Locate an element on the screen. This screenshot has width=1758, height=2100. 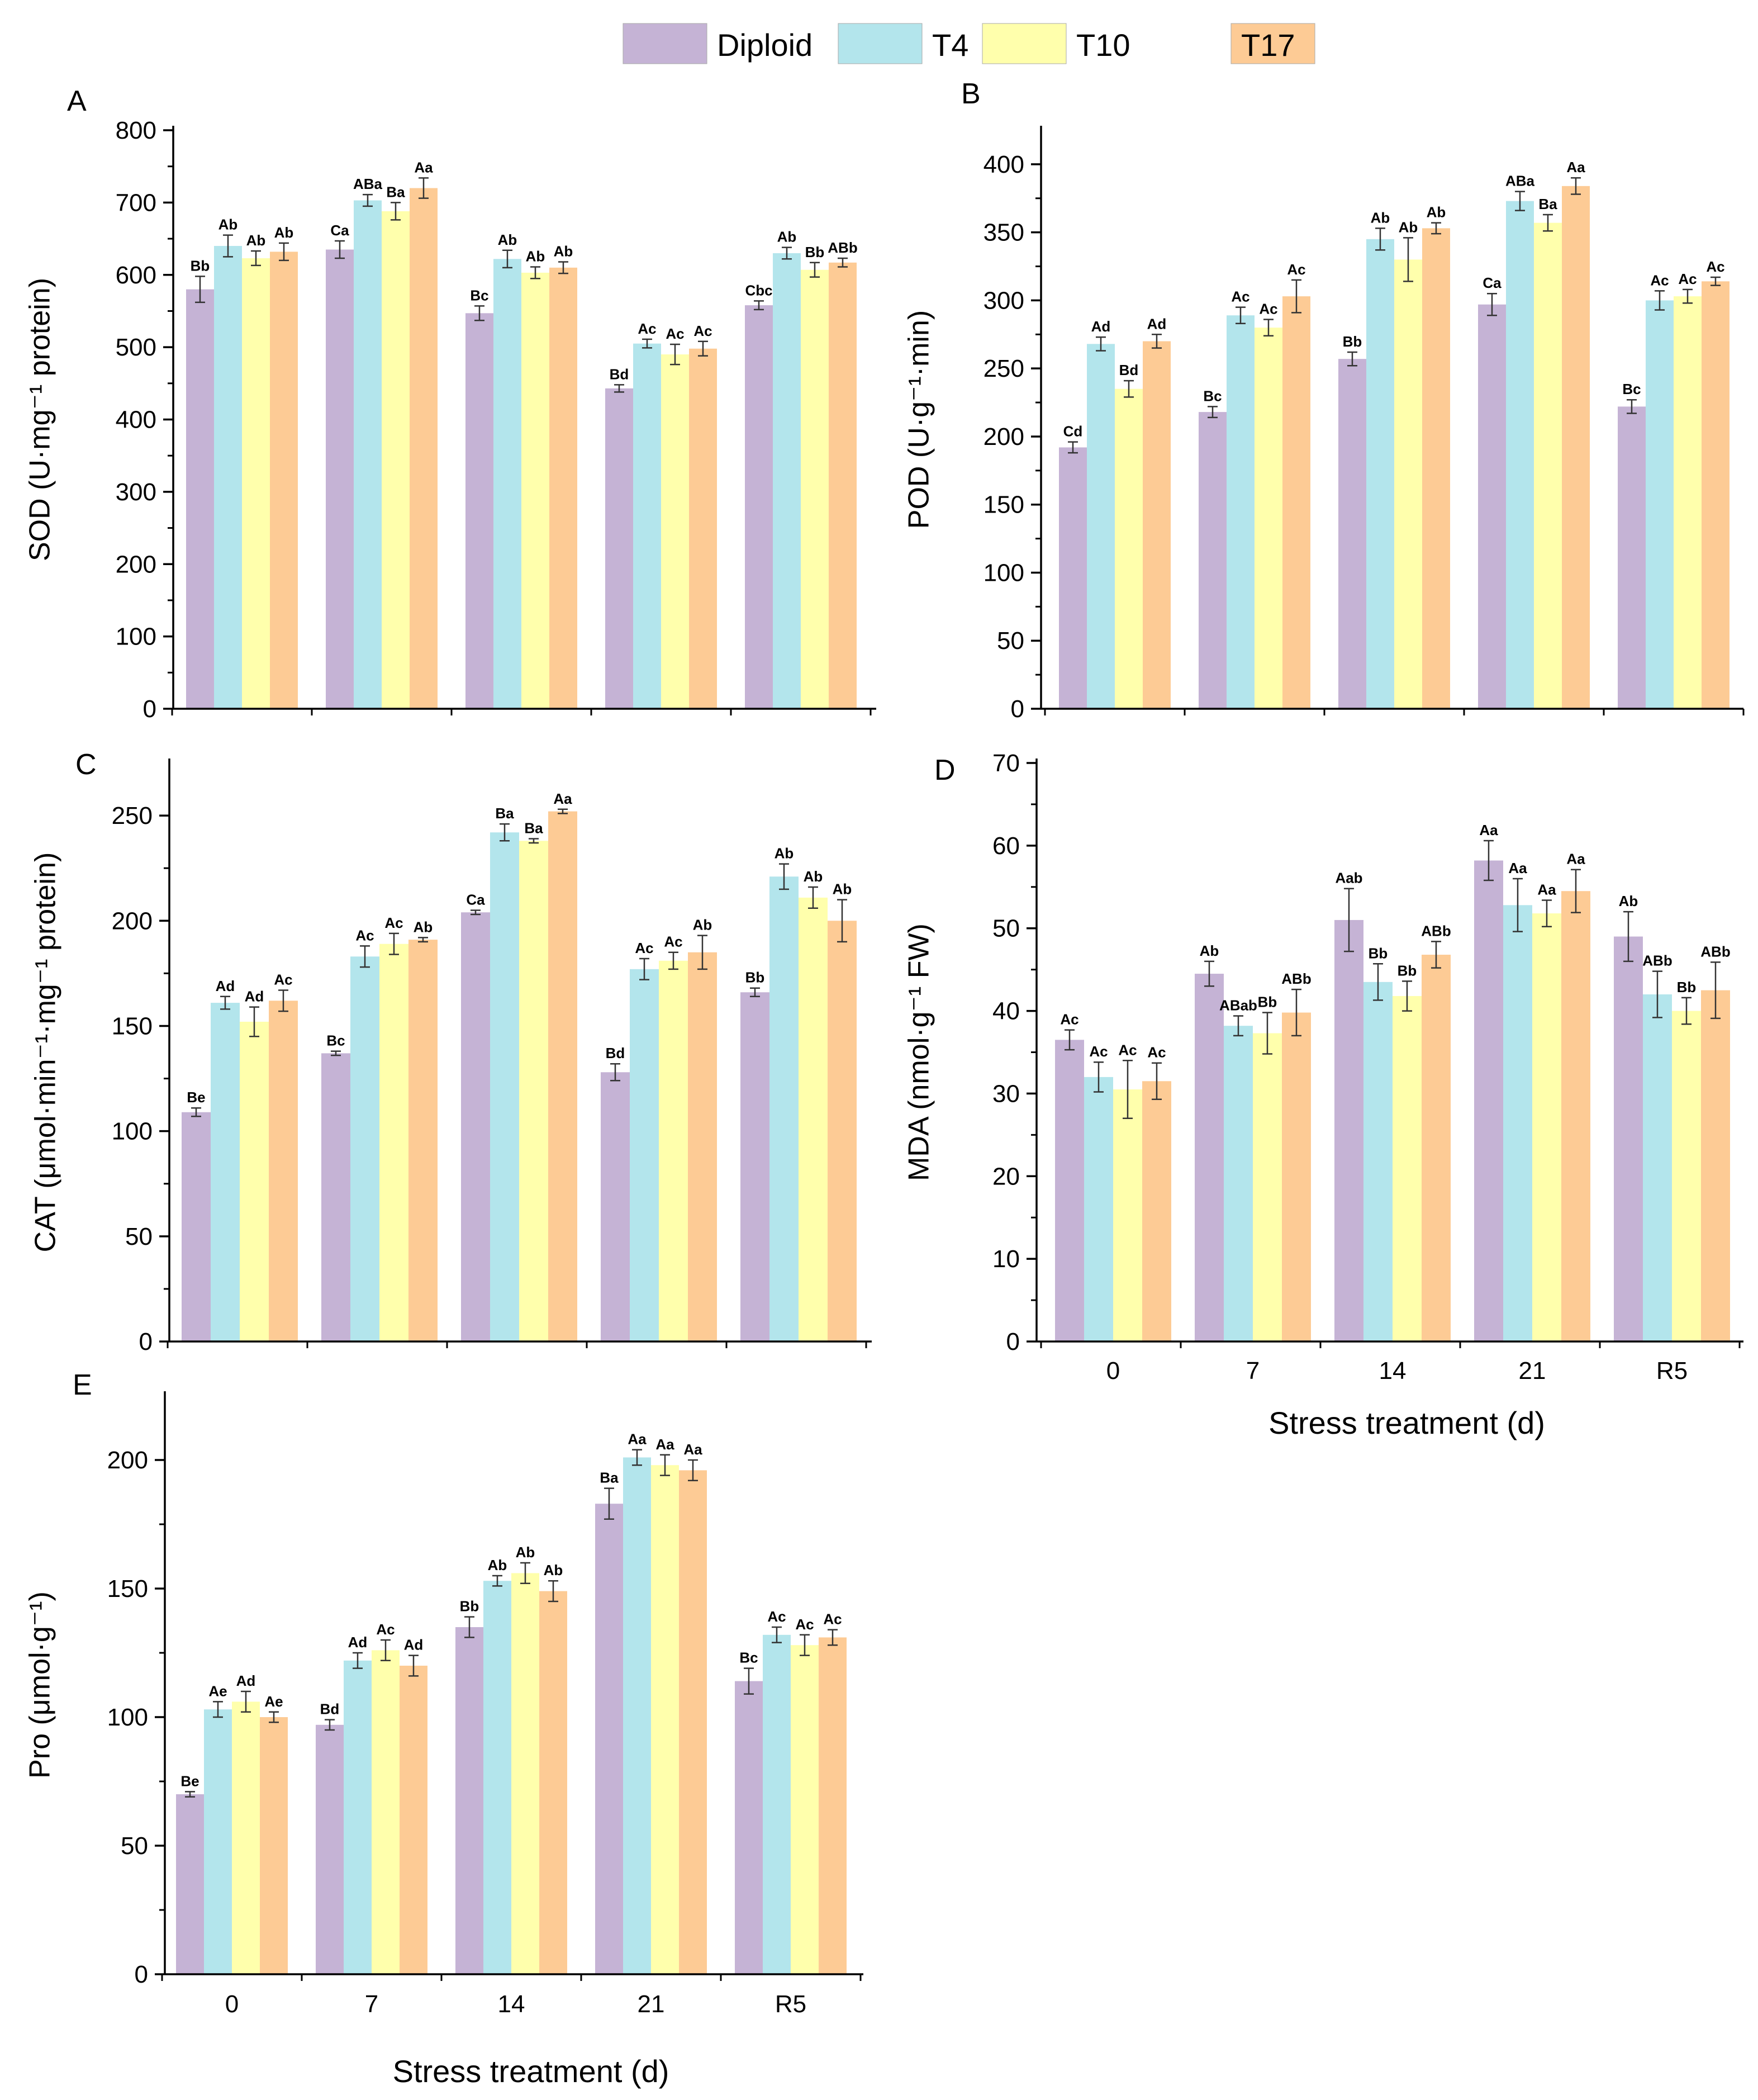
significance-label: ABb is located at coordinates (1715, 951).